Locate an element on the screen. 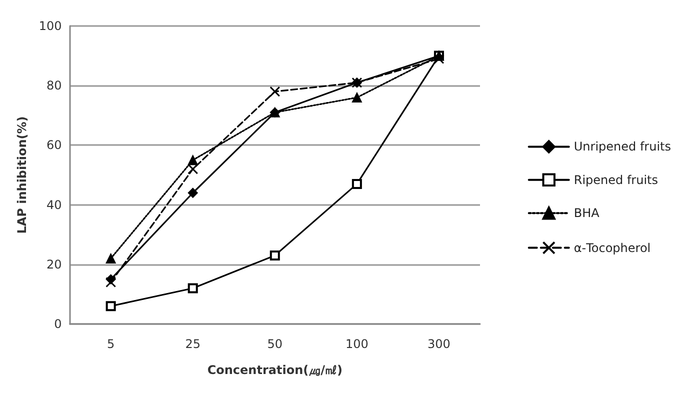 The width and height of the screenshot is (688, 396). x-tick-label: 100 is located at coordinates (356, 344).